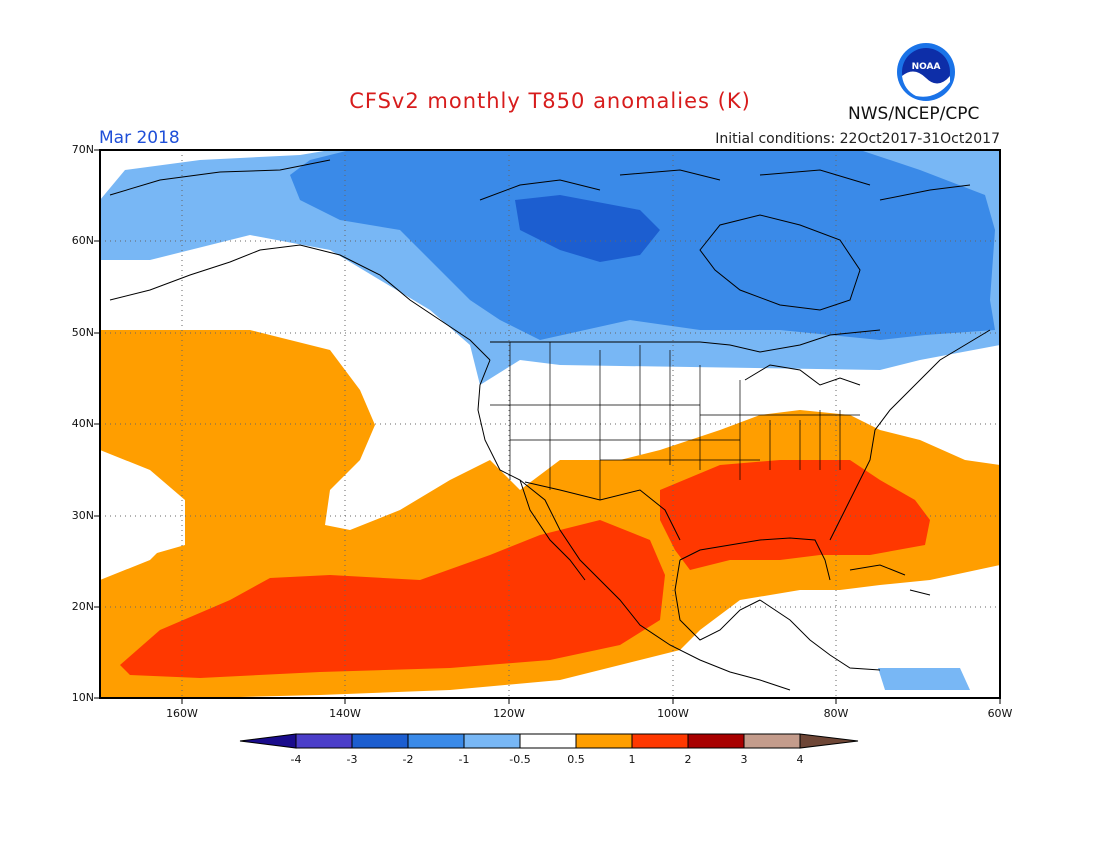 The image size is (1100, 850). What do you see at coordinates (685, 341) in the screenshot?
I see `us-canada-border` at bounding box center [685, 341].